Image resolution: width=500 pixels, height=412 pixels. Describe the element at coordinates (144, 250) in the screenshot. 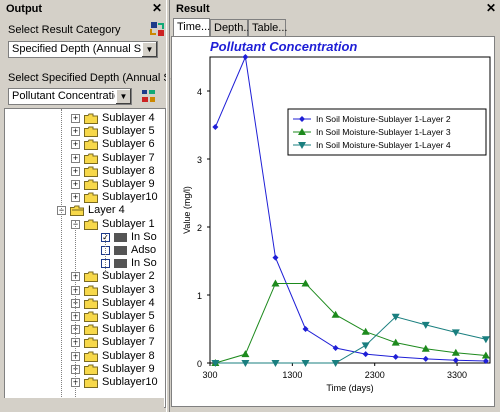

I see `tree-item-label: Adso` at that location.